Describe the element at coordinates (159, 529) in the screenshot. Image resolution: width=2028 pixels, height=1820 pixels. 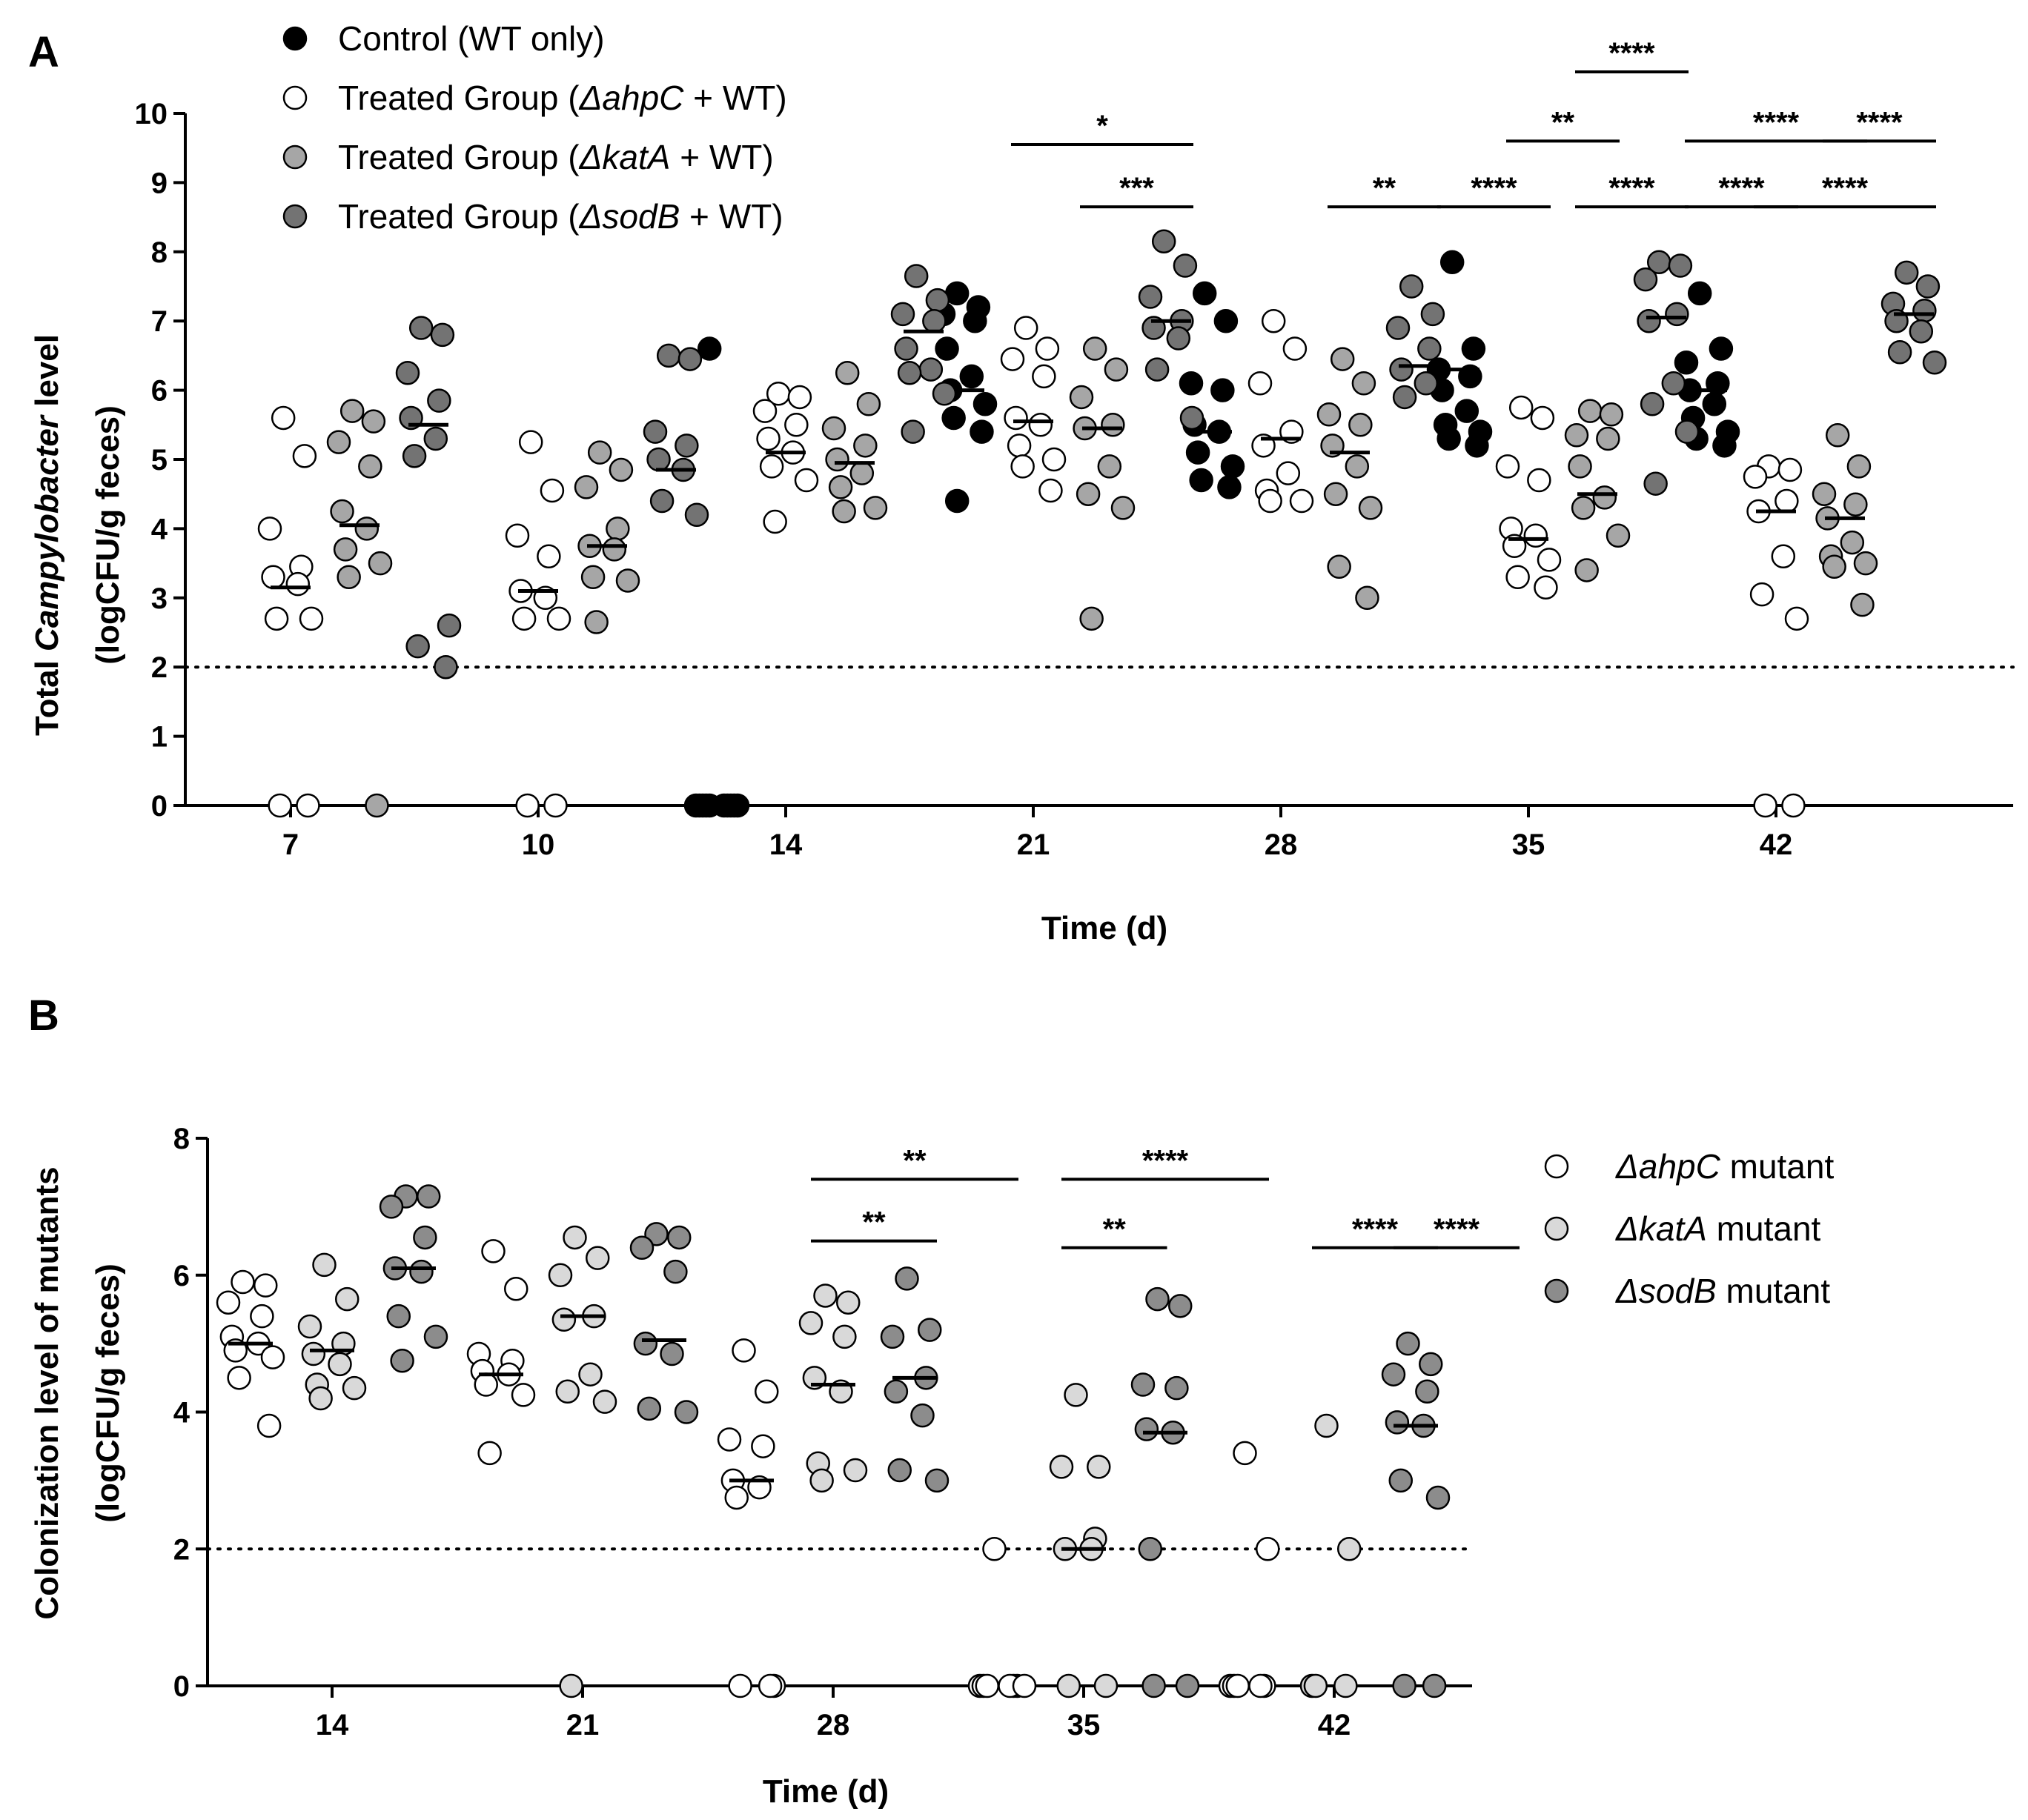
I see `y-tick-label: 4` at that location.